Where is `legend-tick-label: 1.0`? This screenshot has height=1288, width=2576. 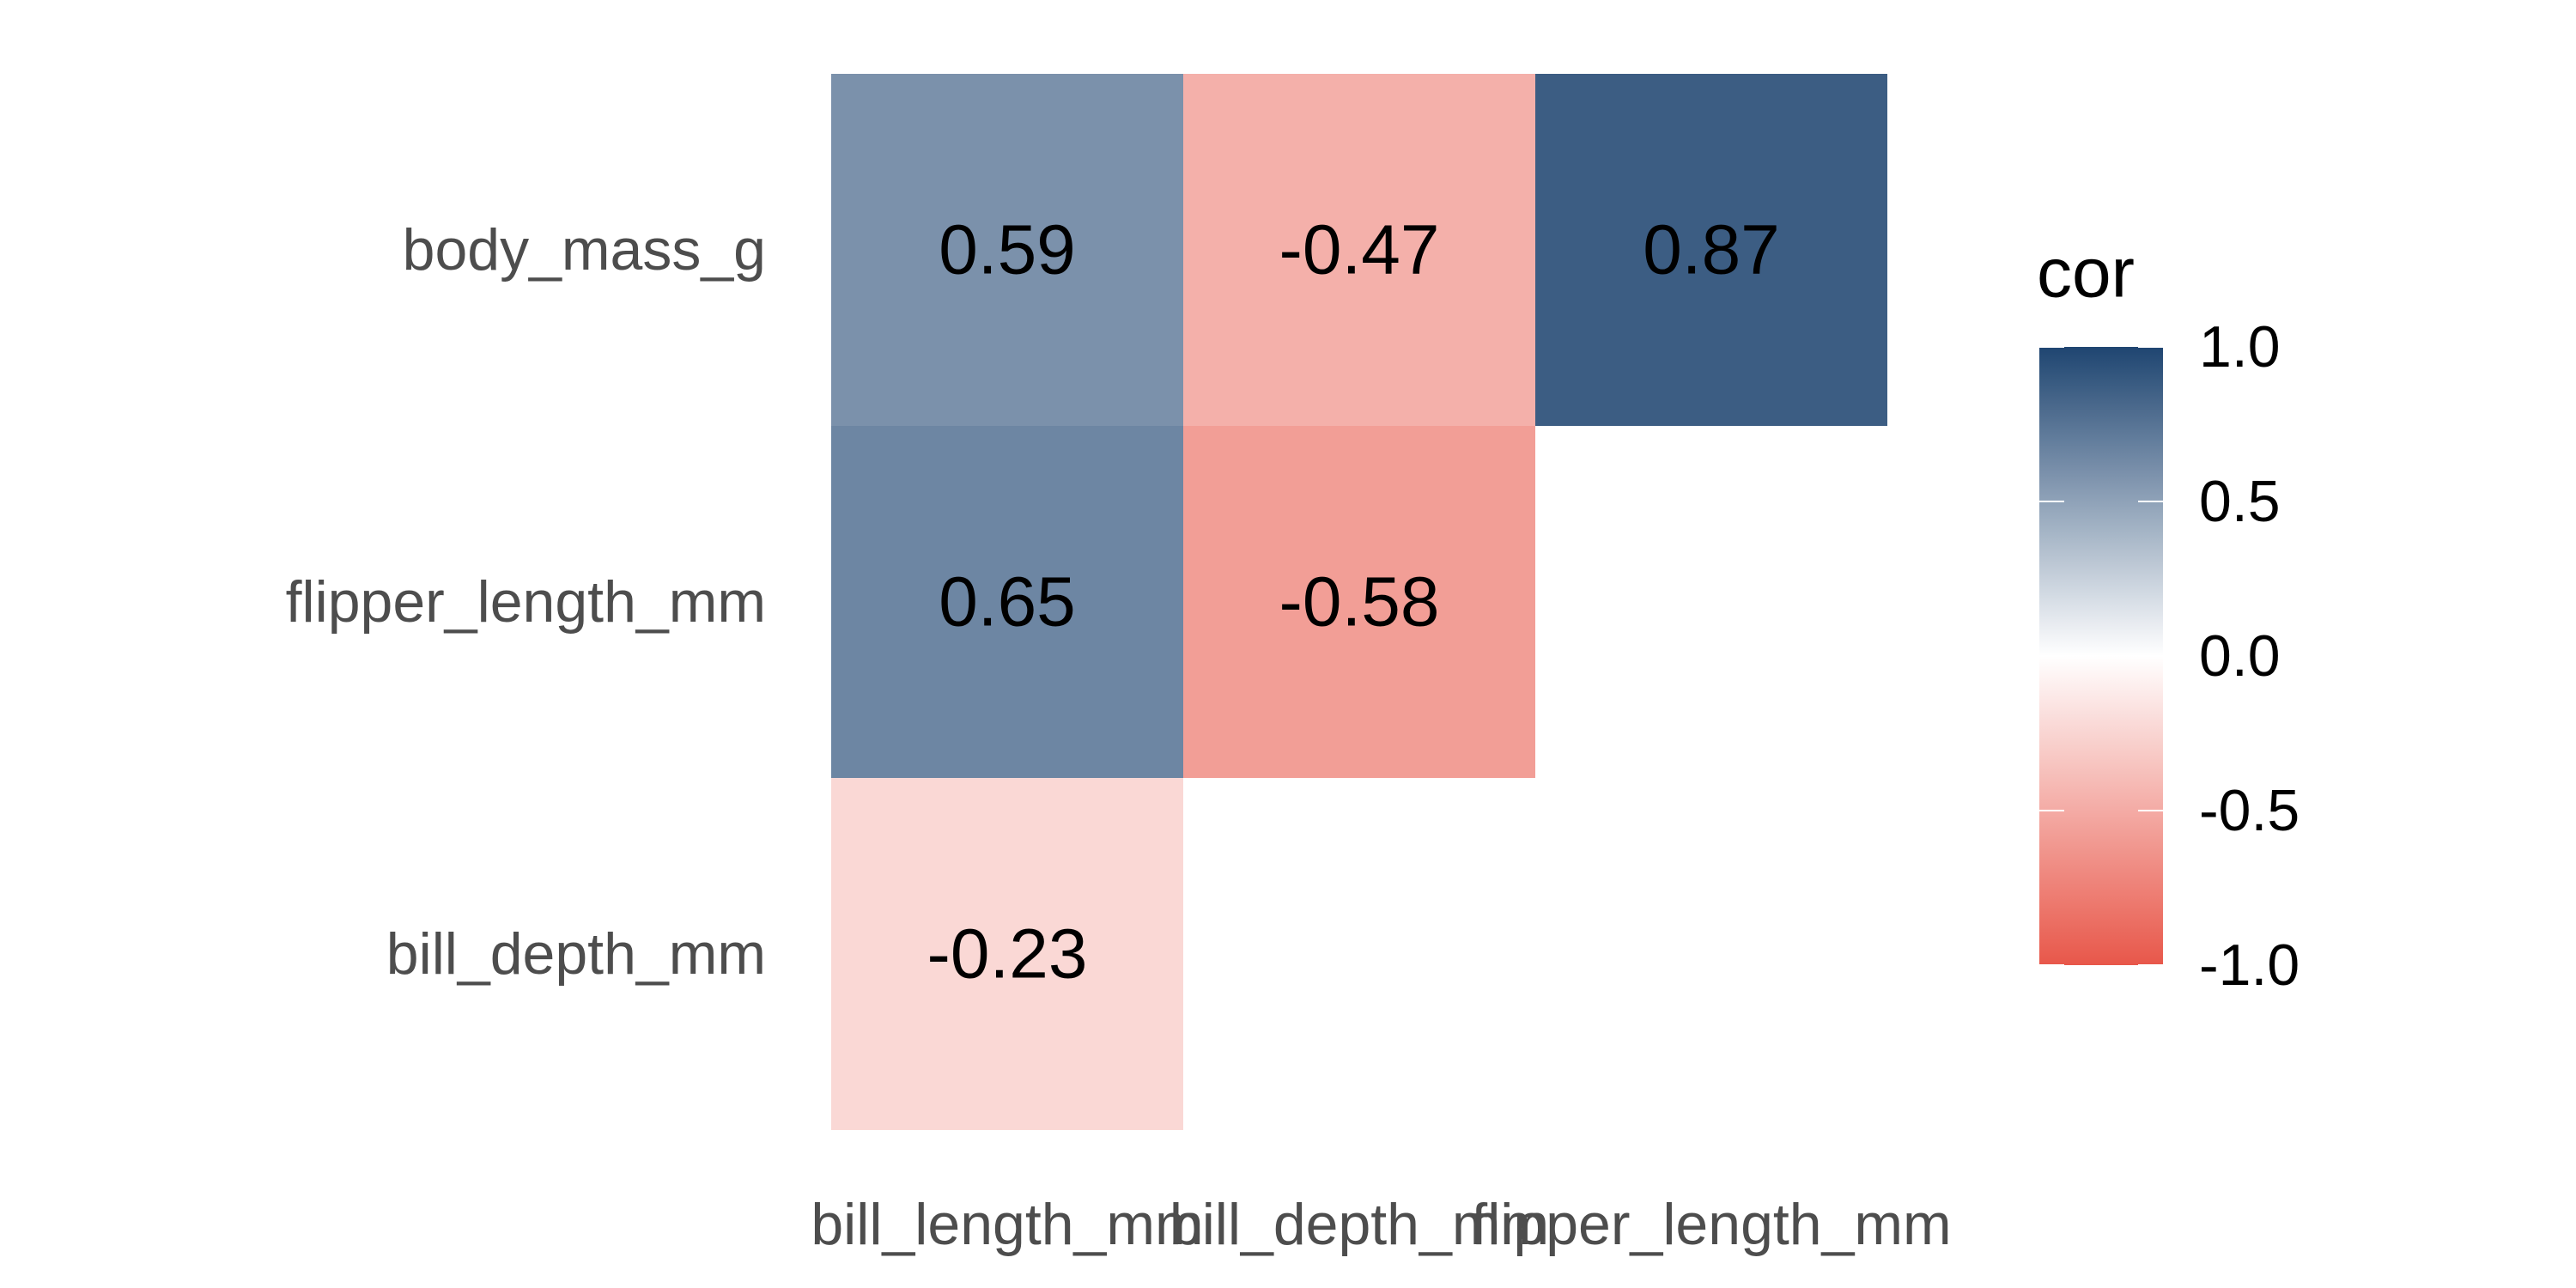 legend-tick-label: 1.0 is located at coordinates (2240, 347).